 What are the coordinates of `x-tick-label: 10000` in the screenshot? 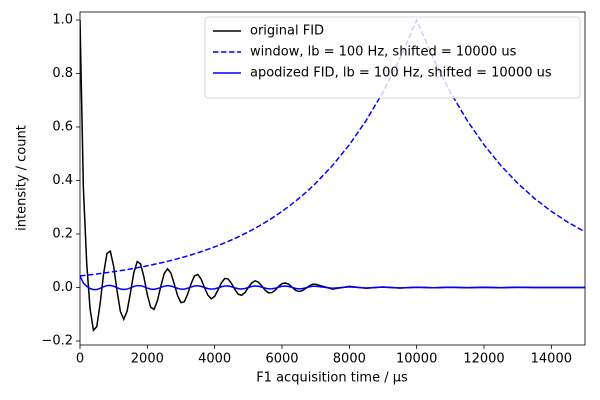 It's located at (416, 359).